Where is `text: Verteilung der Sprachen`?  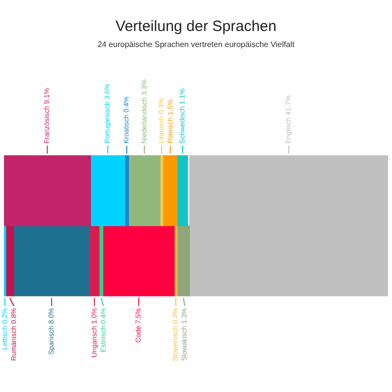 text: Verteilung der Sprachen is located at coordinates (196, 27).